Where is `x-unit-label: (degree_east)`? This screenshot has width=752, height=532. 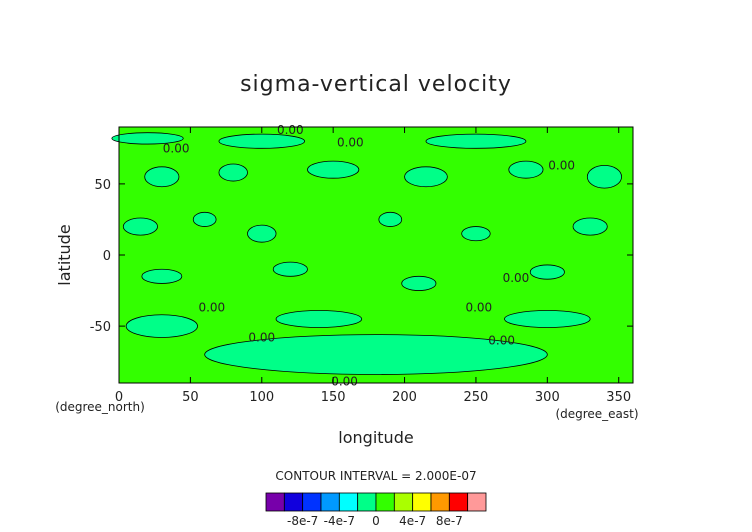
x-unit-label: (degree_east) is located at coordinates (596, 414).